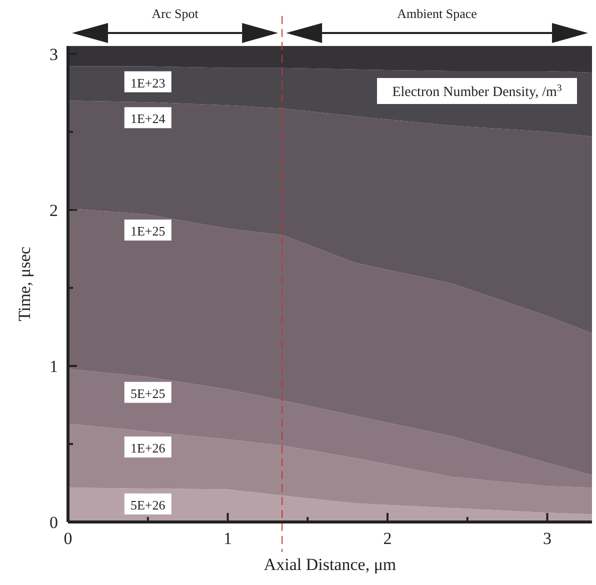 This screenshot has height=585, width=596. I want to click on y-axis-title: Time, μsec, so click(24, 284).